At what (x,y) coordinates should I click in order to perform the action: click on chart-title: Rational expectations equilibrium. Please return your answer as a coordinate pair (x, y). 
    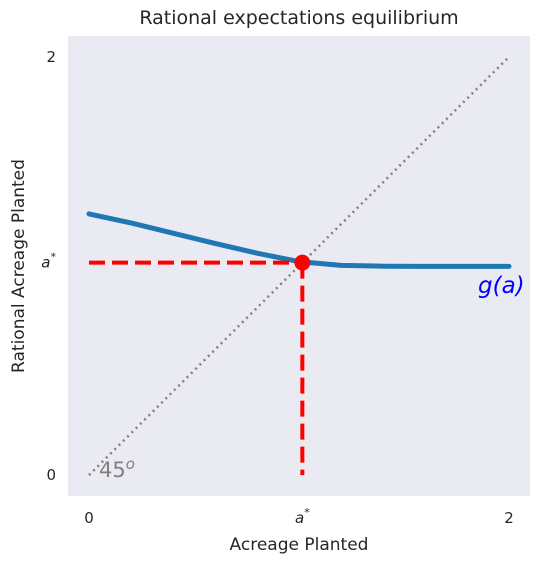
    Looking at the image, I should click on (298, 18).